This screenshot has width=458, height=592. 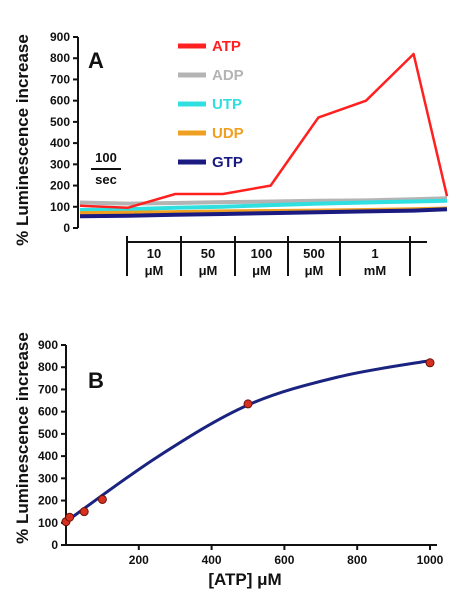 What do you see at coordinates (96, 380) in the screenshot?
I see `panel-b-label: B` at bounding box center [96, 380].